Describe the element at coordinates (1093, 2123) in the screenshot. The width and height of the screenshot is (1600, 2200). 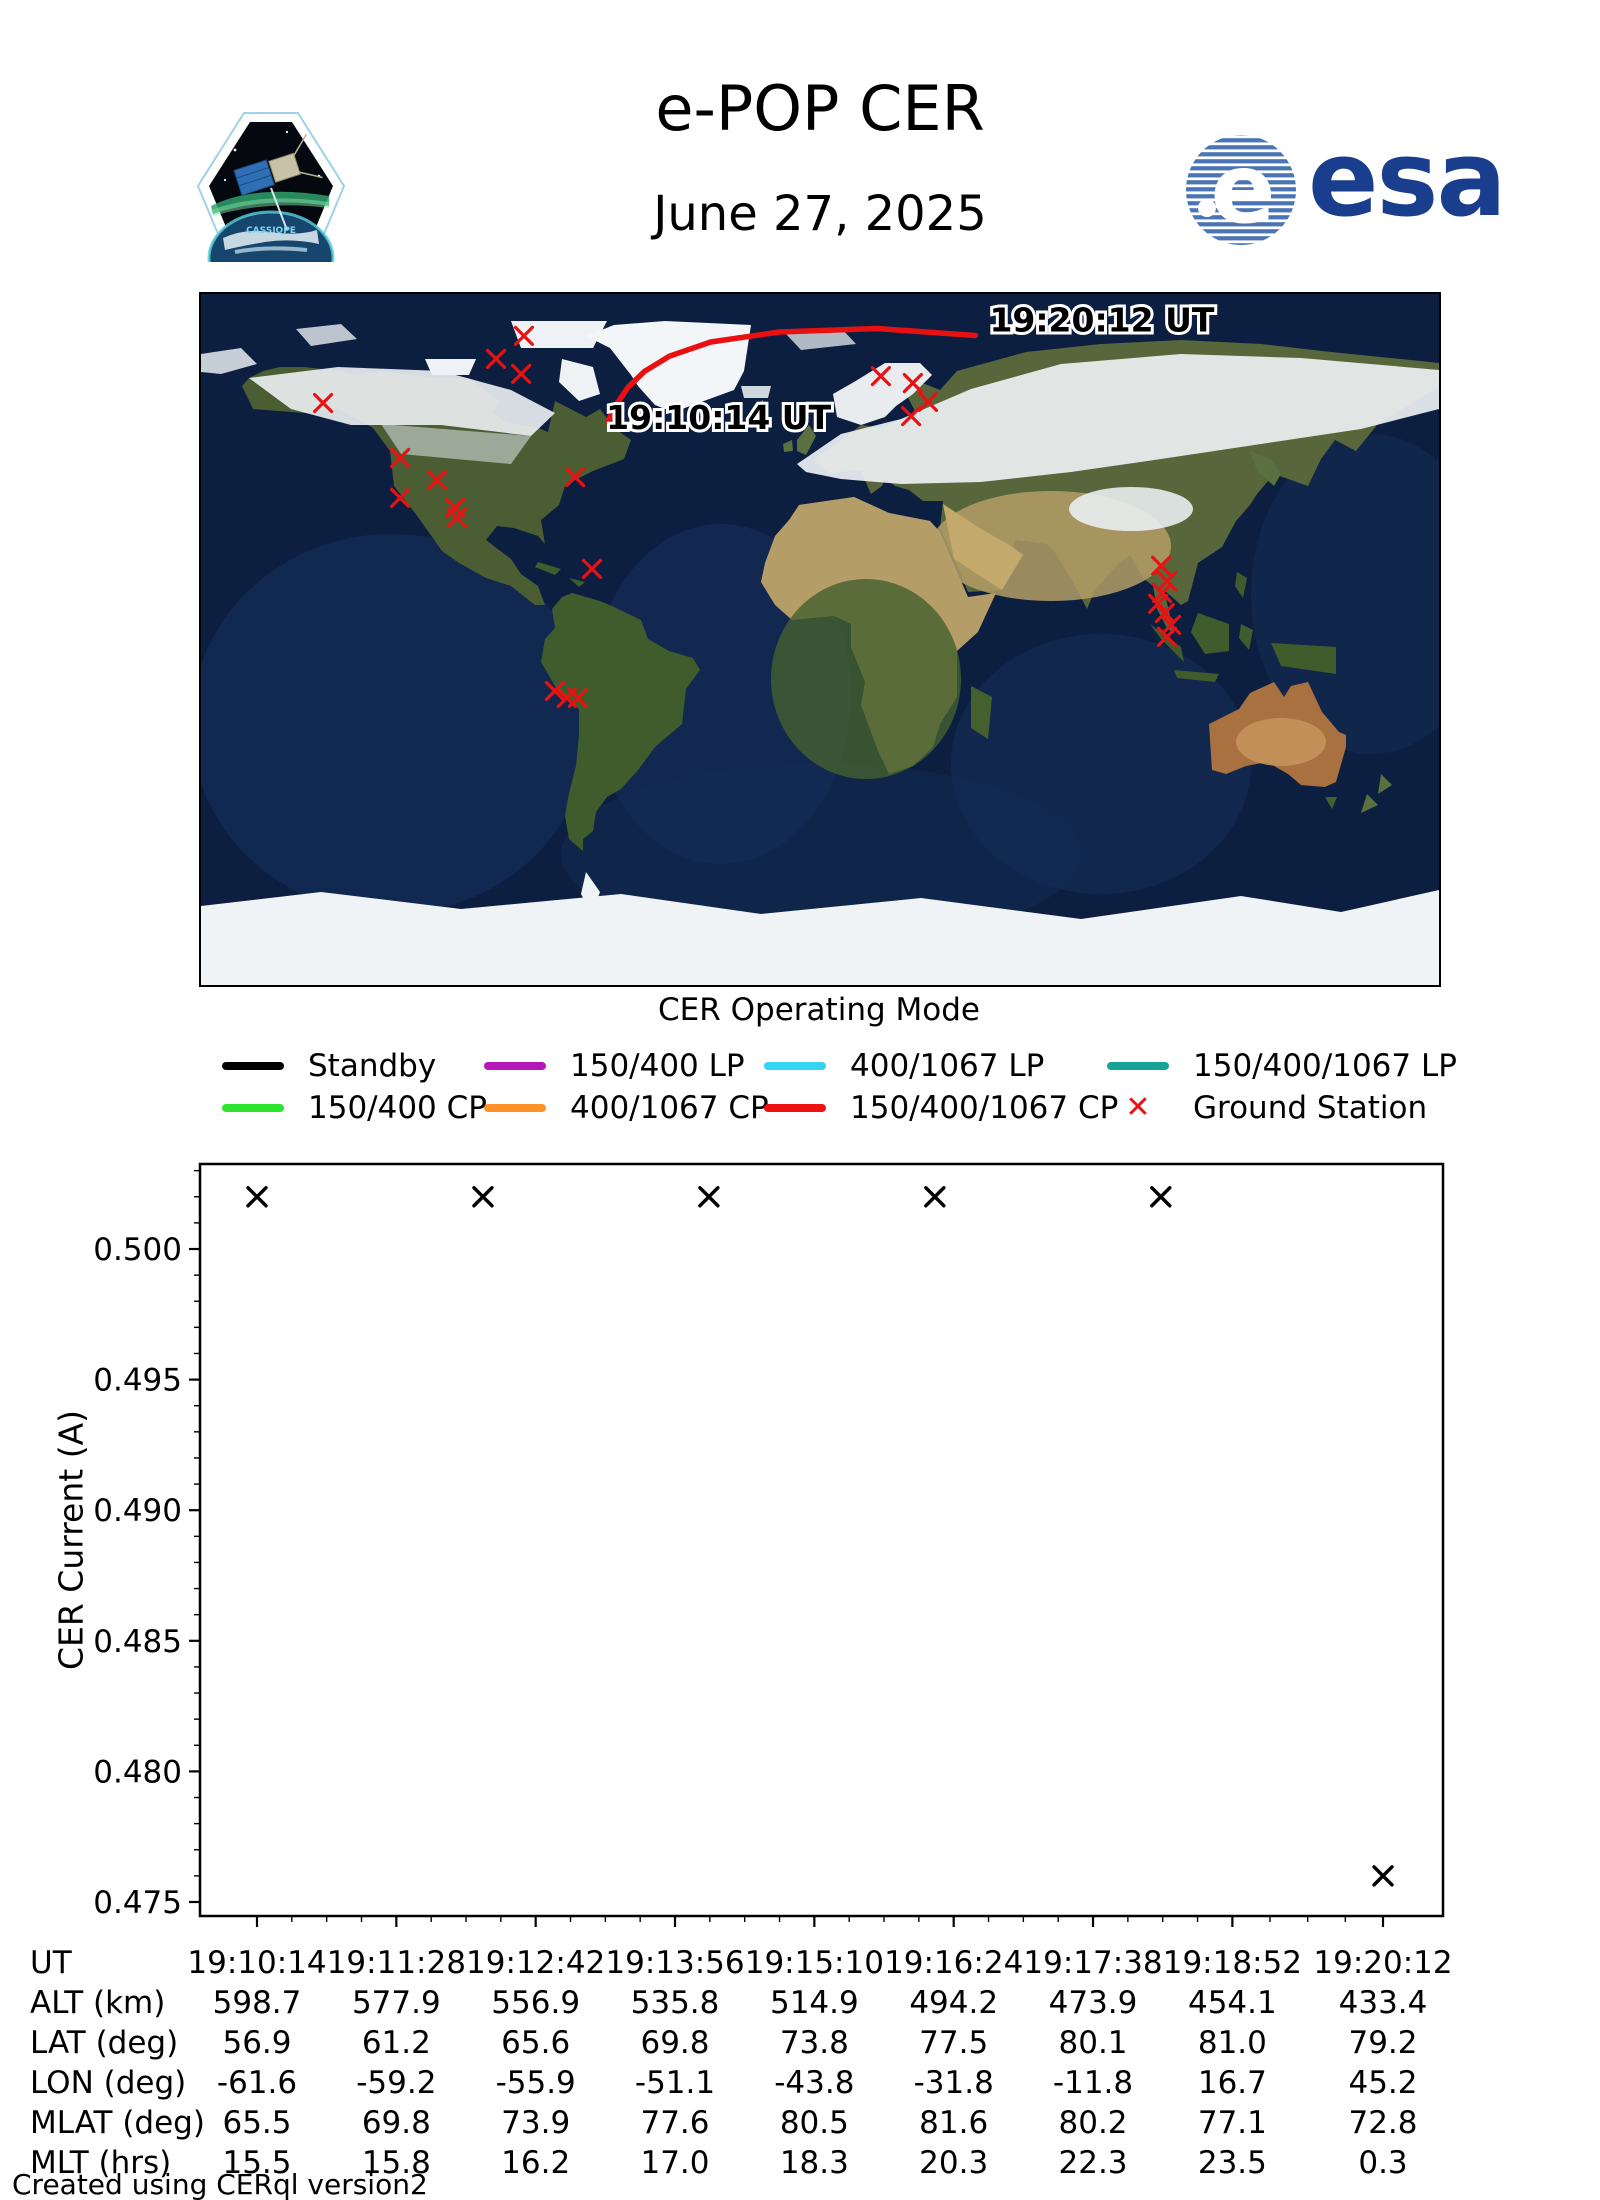
I see `table-cell: 80.2` at that location.